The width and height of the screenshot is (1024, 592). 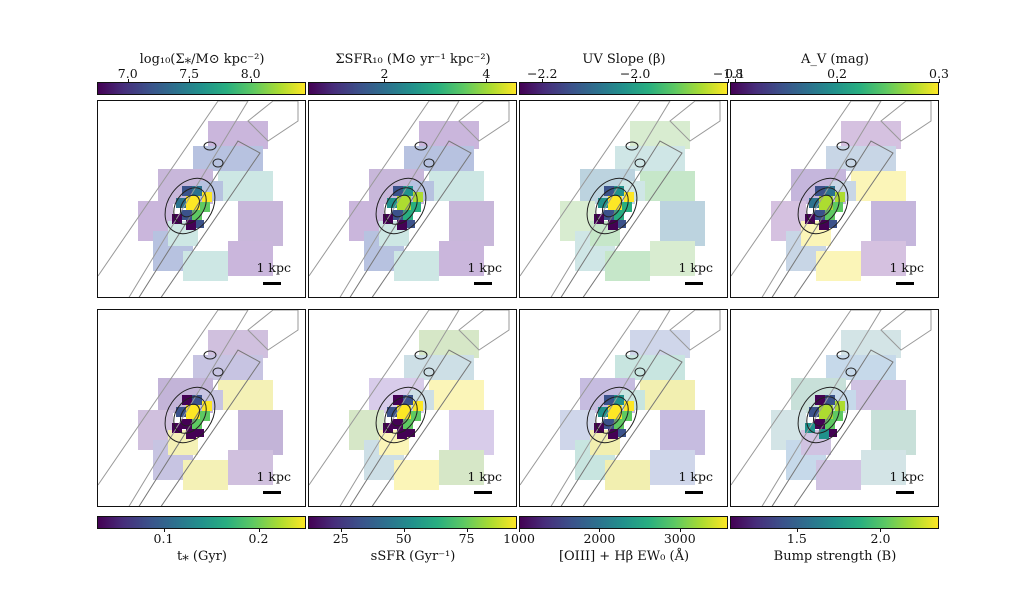 I want to click on bottom-colorbar-label-4: Bump strength (B), so click(x=835, y=556).